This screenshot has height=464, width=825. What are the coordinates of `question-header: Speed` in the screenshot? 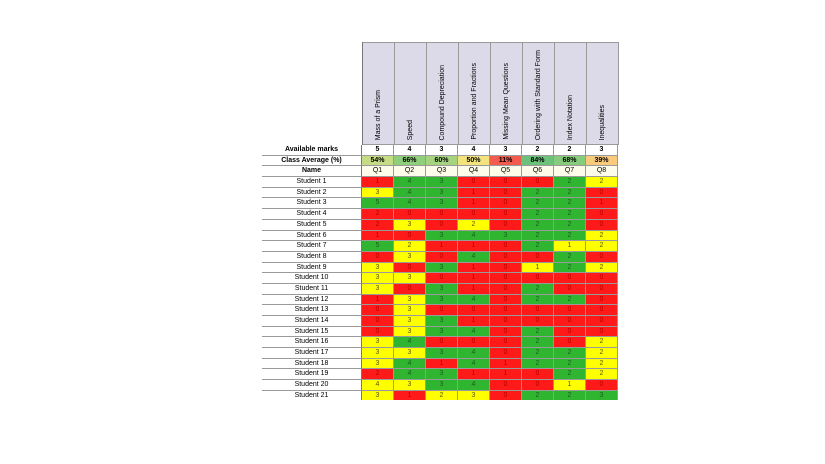 It's located at (411, 93).